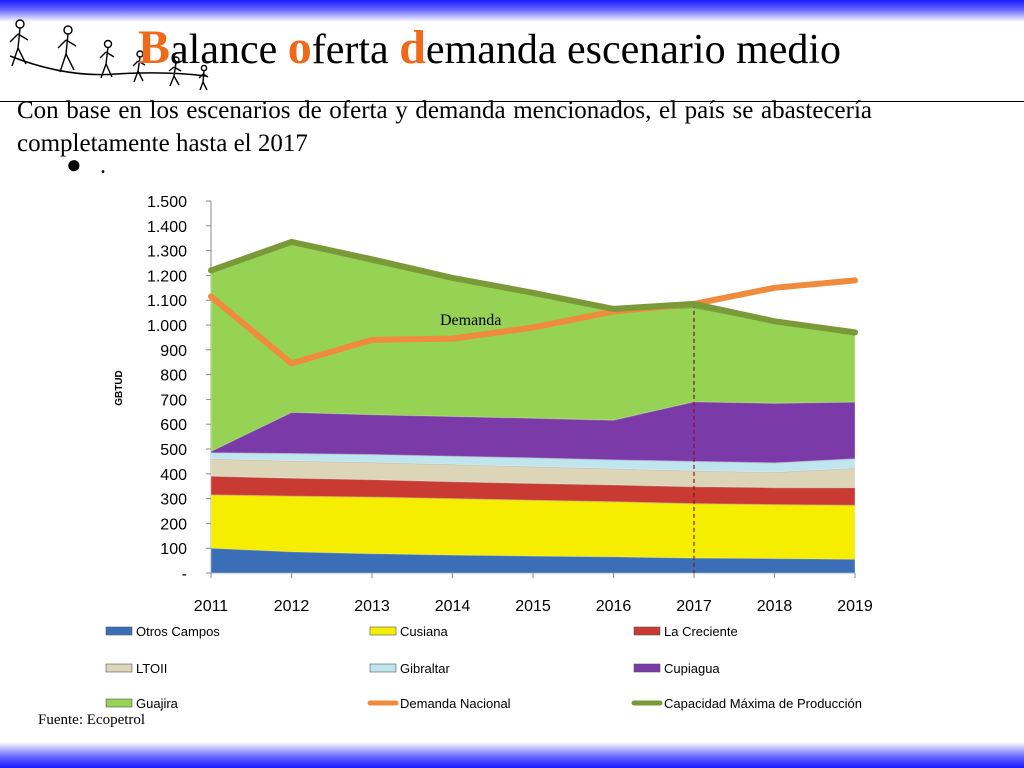 This screenshot has height=768, width=1024. Describe the element at coordinates (512, 101) in the screenshot. I see `title-rule` at that location.